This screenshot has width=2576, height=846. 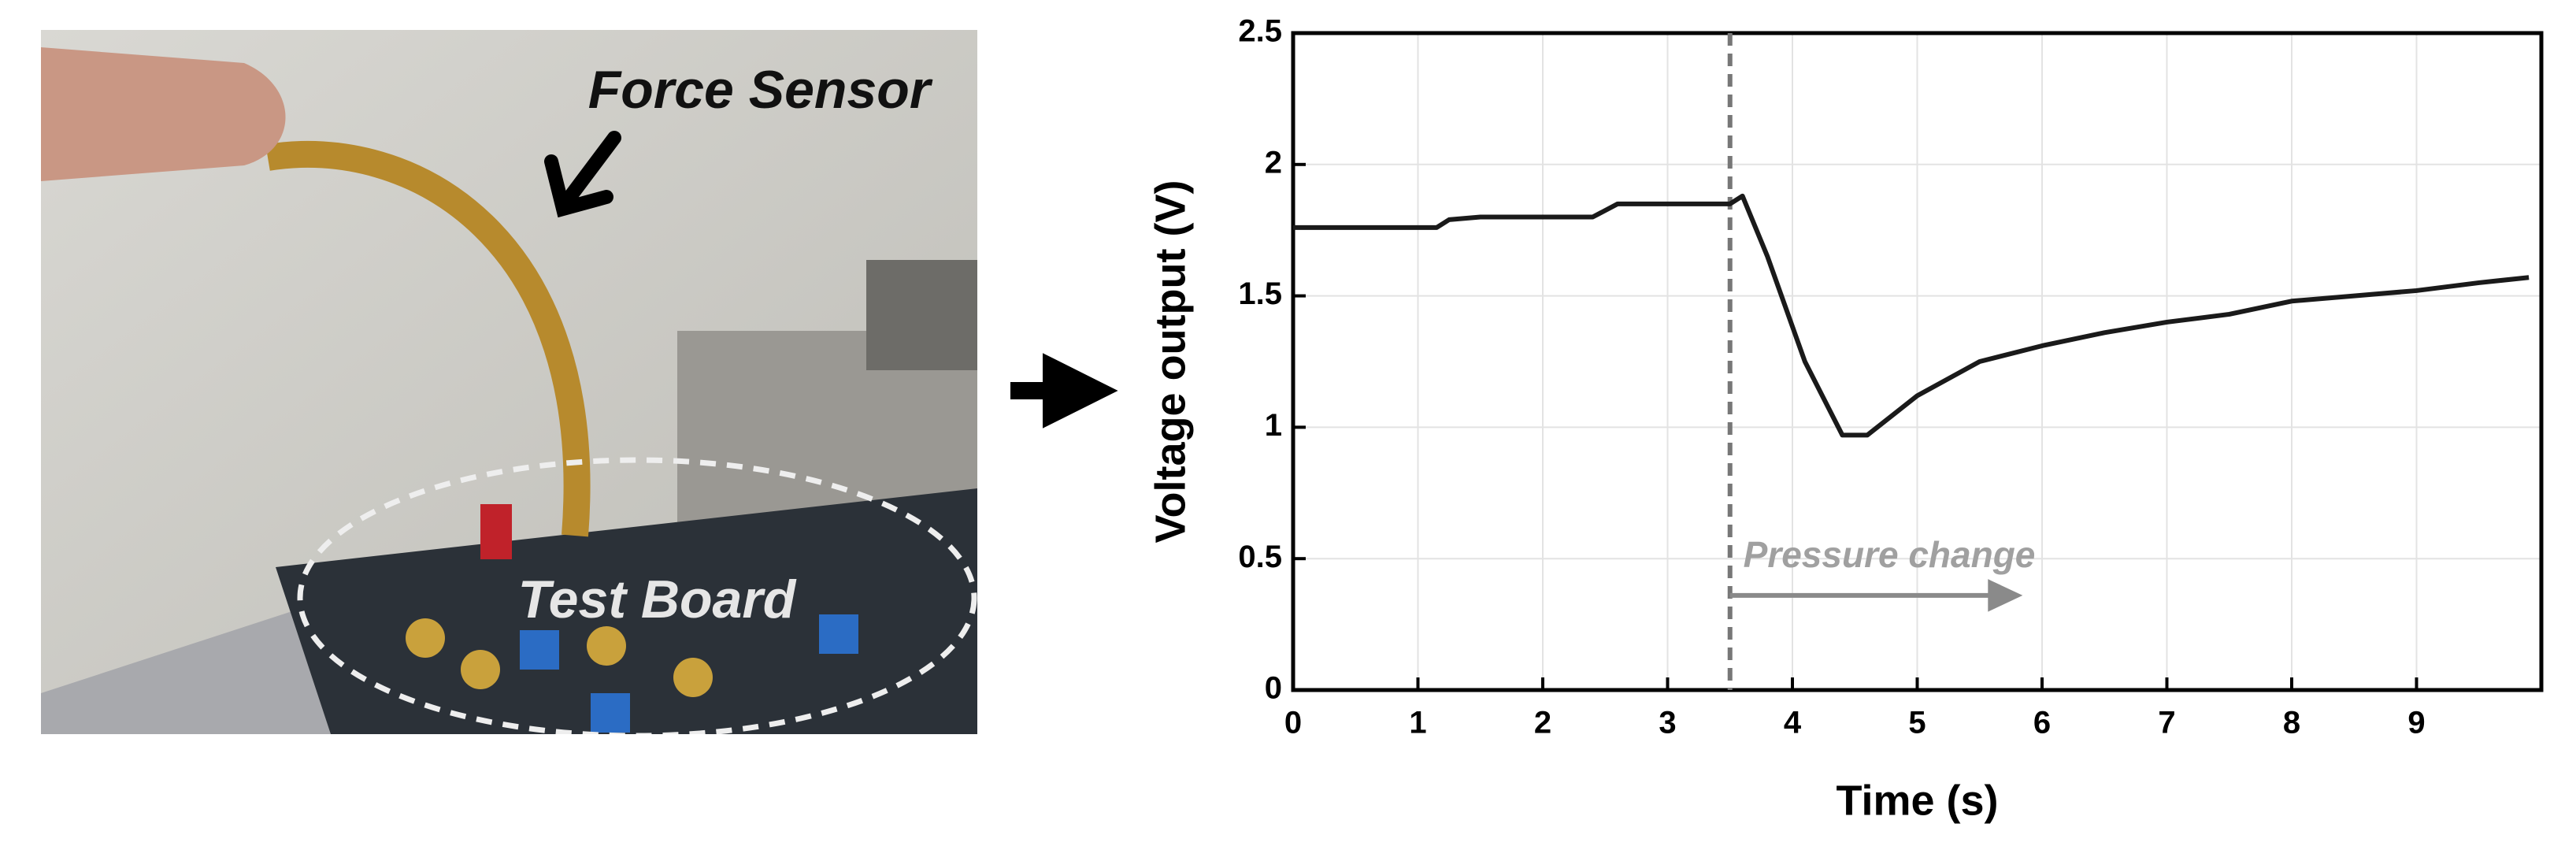 I want to click on x-tick-label: 6, so click(x=2042, y=723).